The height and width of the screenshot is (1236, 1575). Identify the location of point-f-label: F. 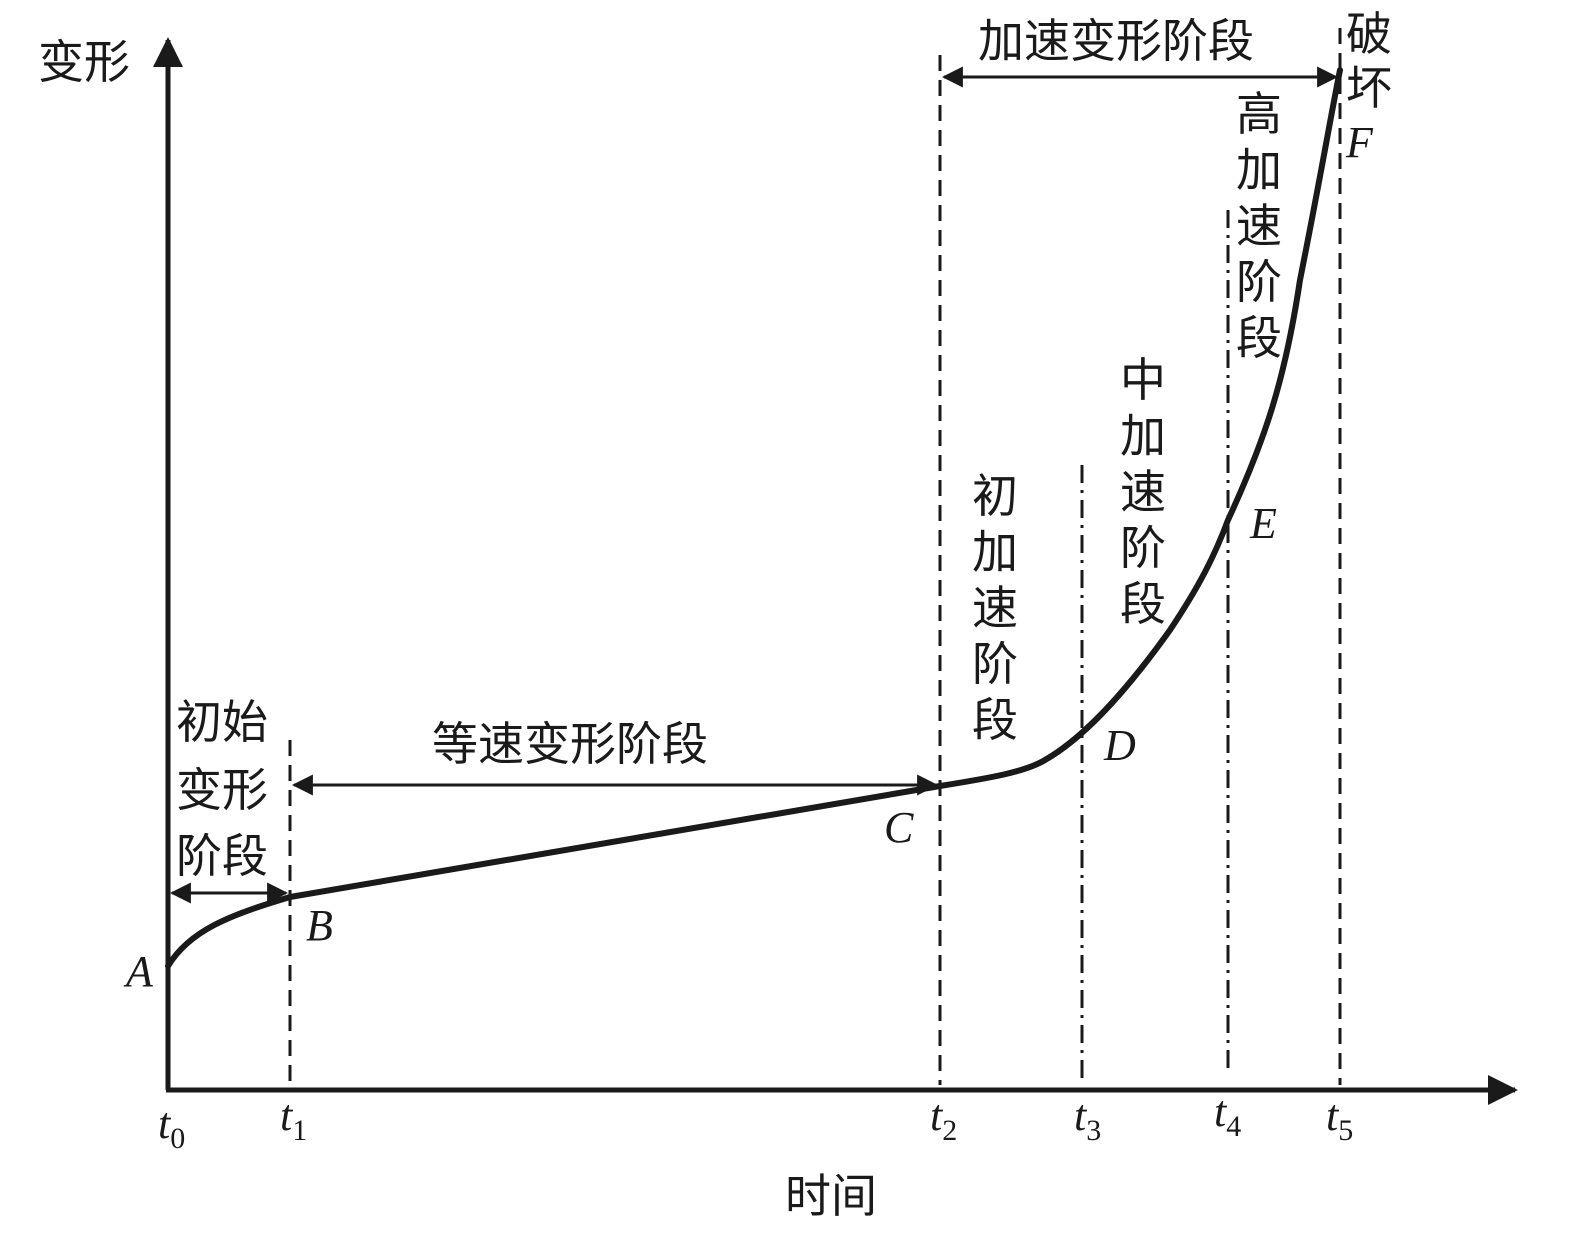
(1359, 142).